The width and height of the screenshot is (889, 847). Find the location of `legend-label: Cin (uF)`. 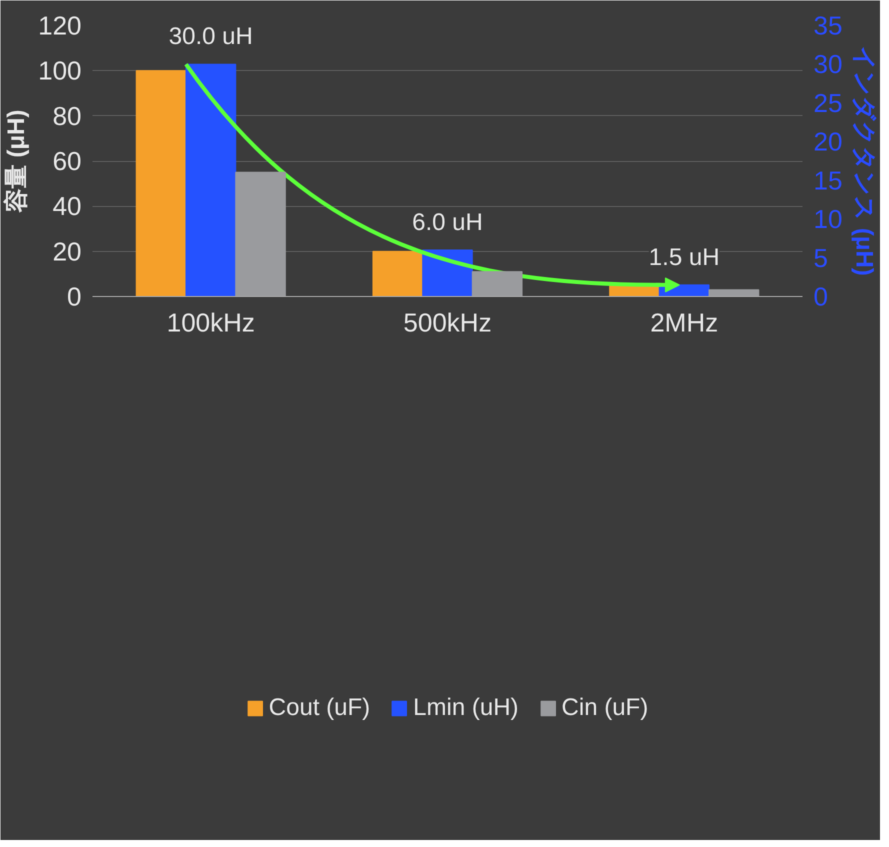

legend-label: Cin (uF) is located at coordinates (605, 708).